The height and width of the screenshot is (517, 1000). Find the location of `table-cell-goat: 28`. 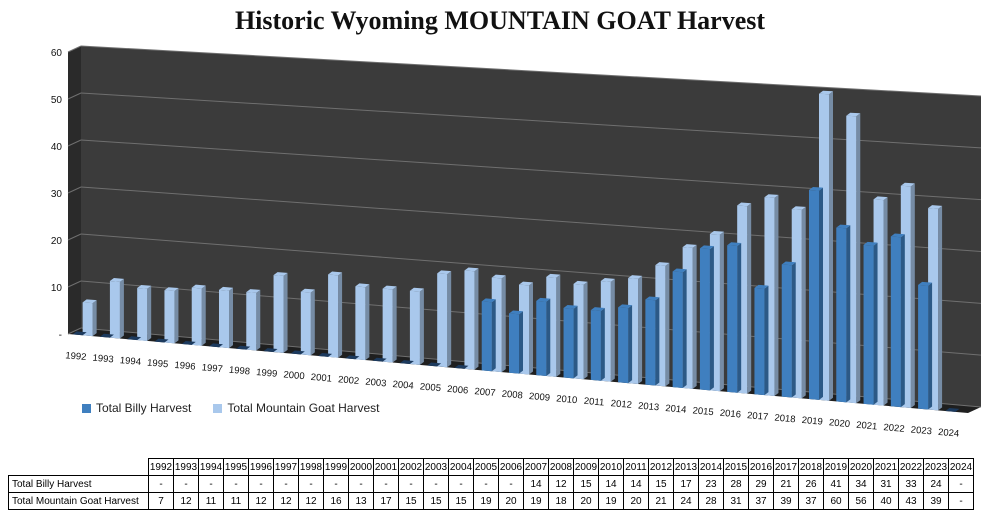

table-cell-goat: 28 is located at coordinates (711, 501).